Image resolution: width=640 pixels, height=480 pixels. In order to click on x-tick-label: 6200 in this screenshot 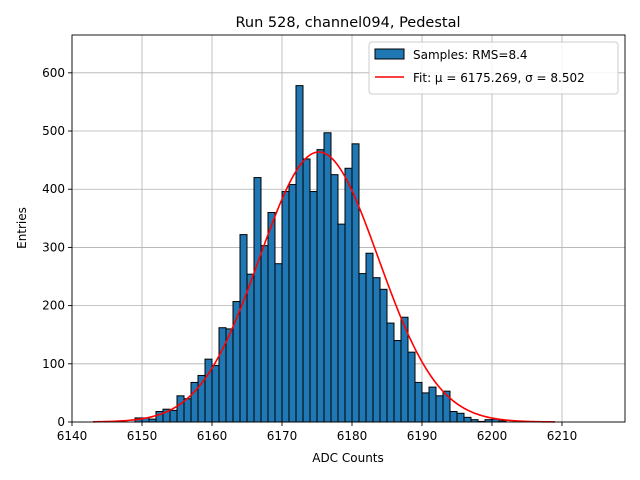, I will do `click(492, 436)`.